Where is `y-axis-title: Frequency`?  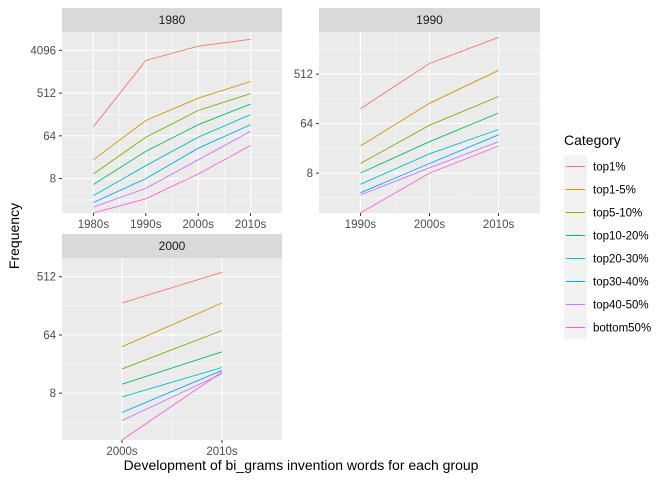 y-axis-title: Frequency is located at coordinates (14, 236).